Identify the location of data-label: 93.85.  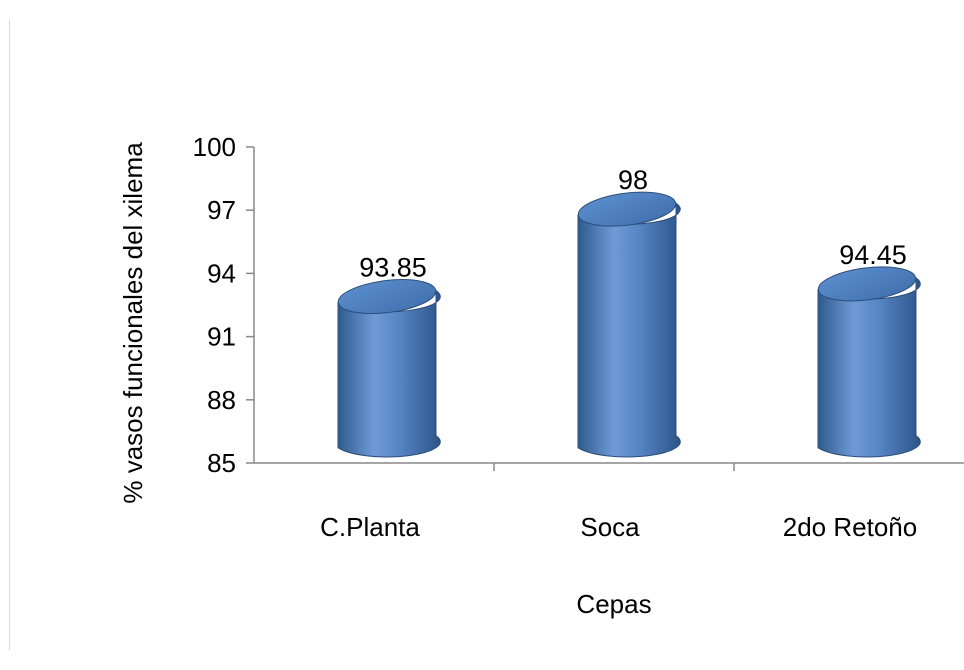
(393, 268).